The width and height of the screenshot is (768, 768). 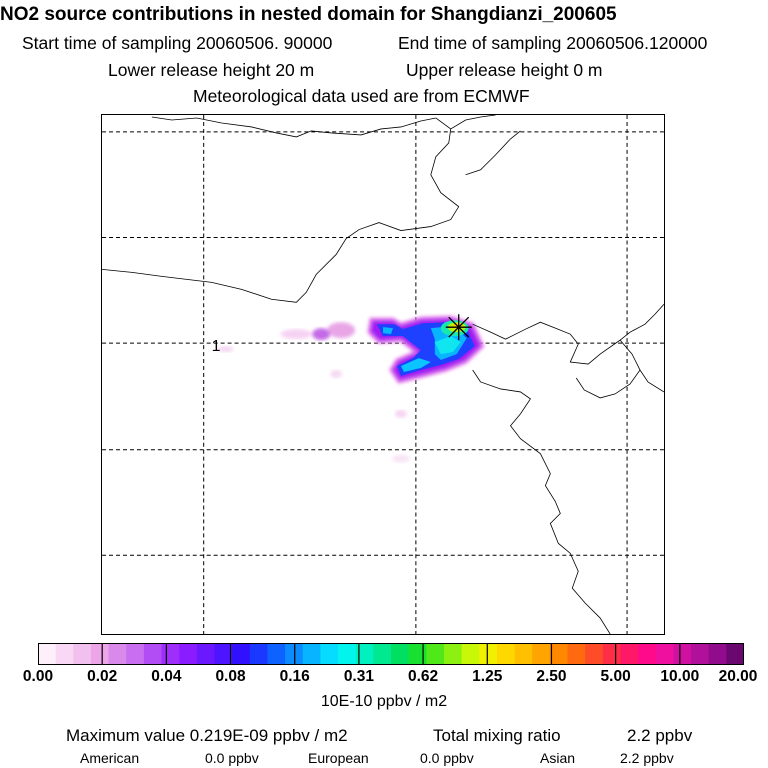 I want to click on colorbar-tick-label: 0.02, so click(x=102, y=676).